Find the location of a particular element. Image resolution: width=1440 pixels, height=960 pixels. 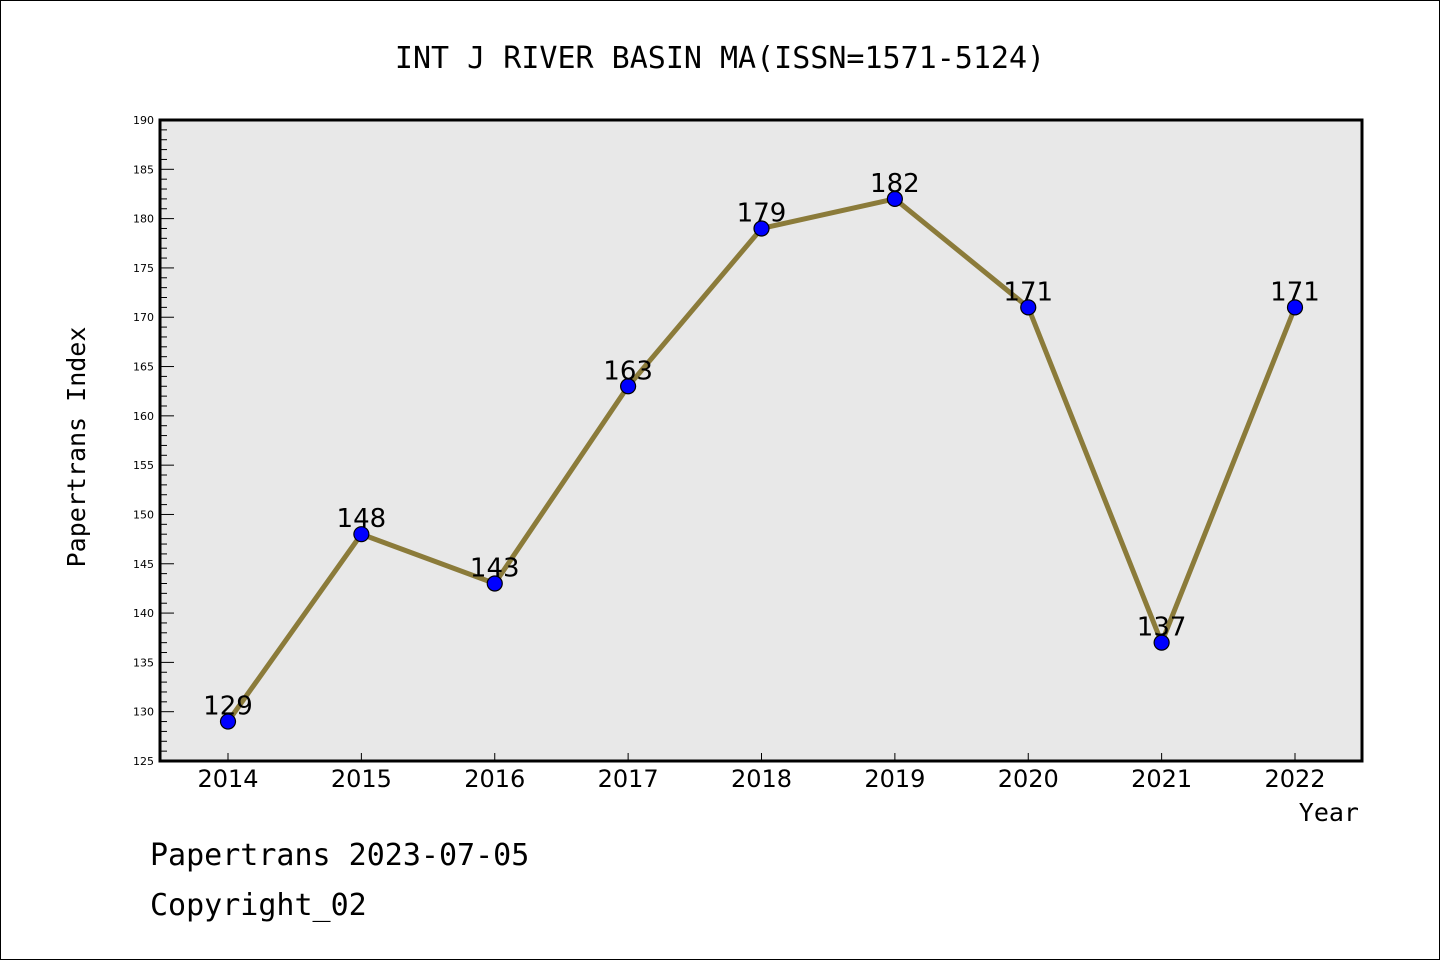

x-tick-label: 2022 is located at coordinates (1294, 779).